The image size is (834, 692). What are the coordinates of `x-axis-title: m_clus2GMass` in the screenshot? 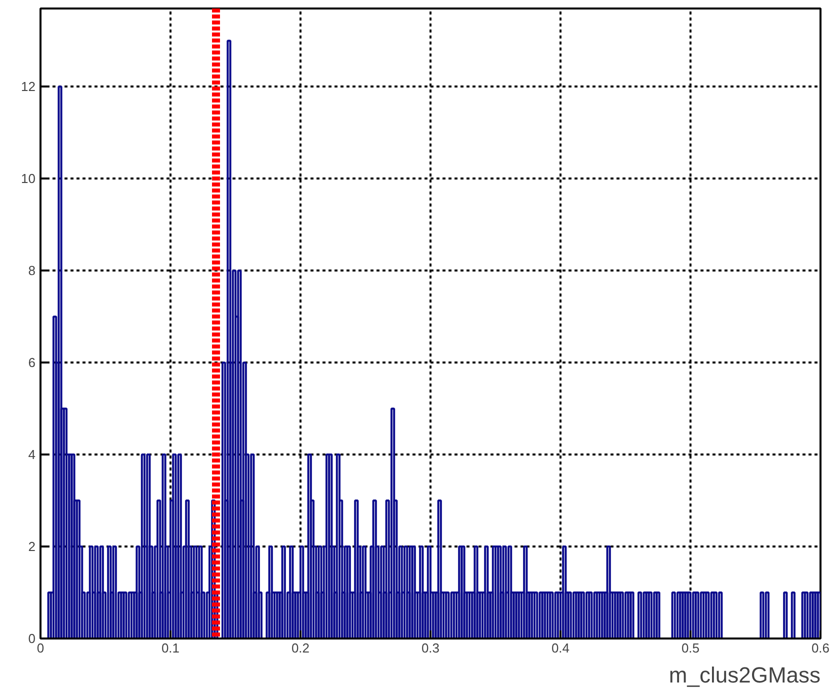 It's located at (744, 675).